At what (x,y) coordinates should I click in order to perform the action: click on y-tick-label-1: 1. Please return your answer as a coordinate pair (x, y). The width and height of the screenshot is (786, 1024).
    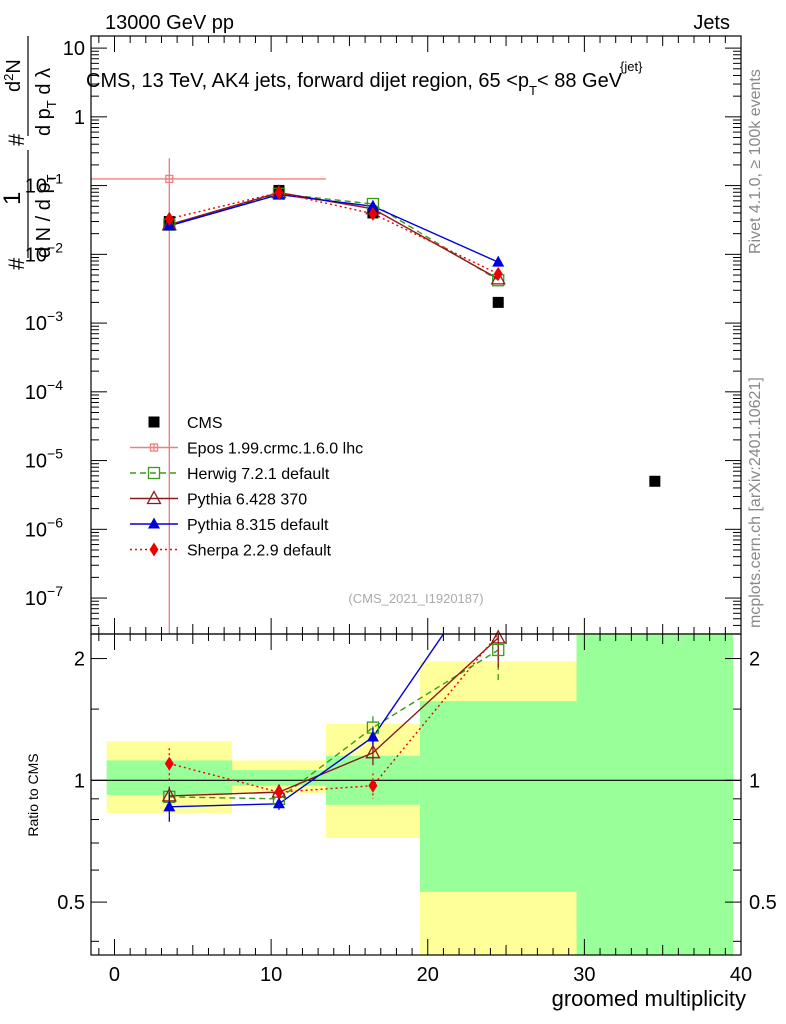
    Looking at the image, I should click on (79, 781).